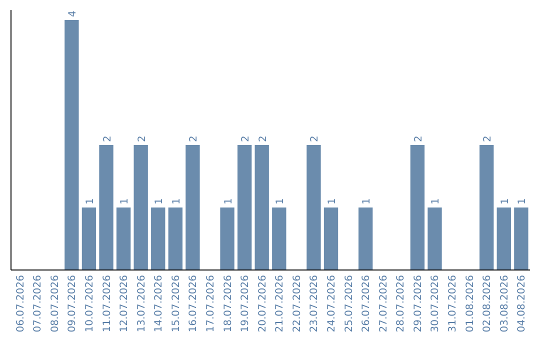 This screenshot has height=340, width=540. What do you see at coordinates (297, 303) in the screenshot?
I see `x-tick-label: 22.07.2026` at bounding box center [297, 303].